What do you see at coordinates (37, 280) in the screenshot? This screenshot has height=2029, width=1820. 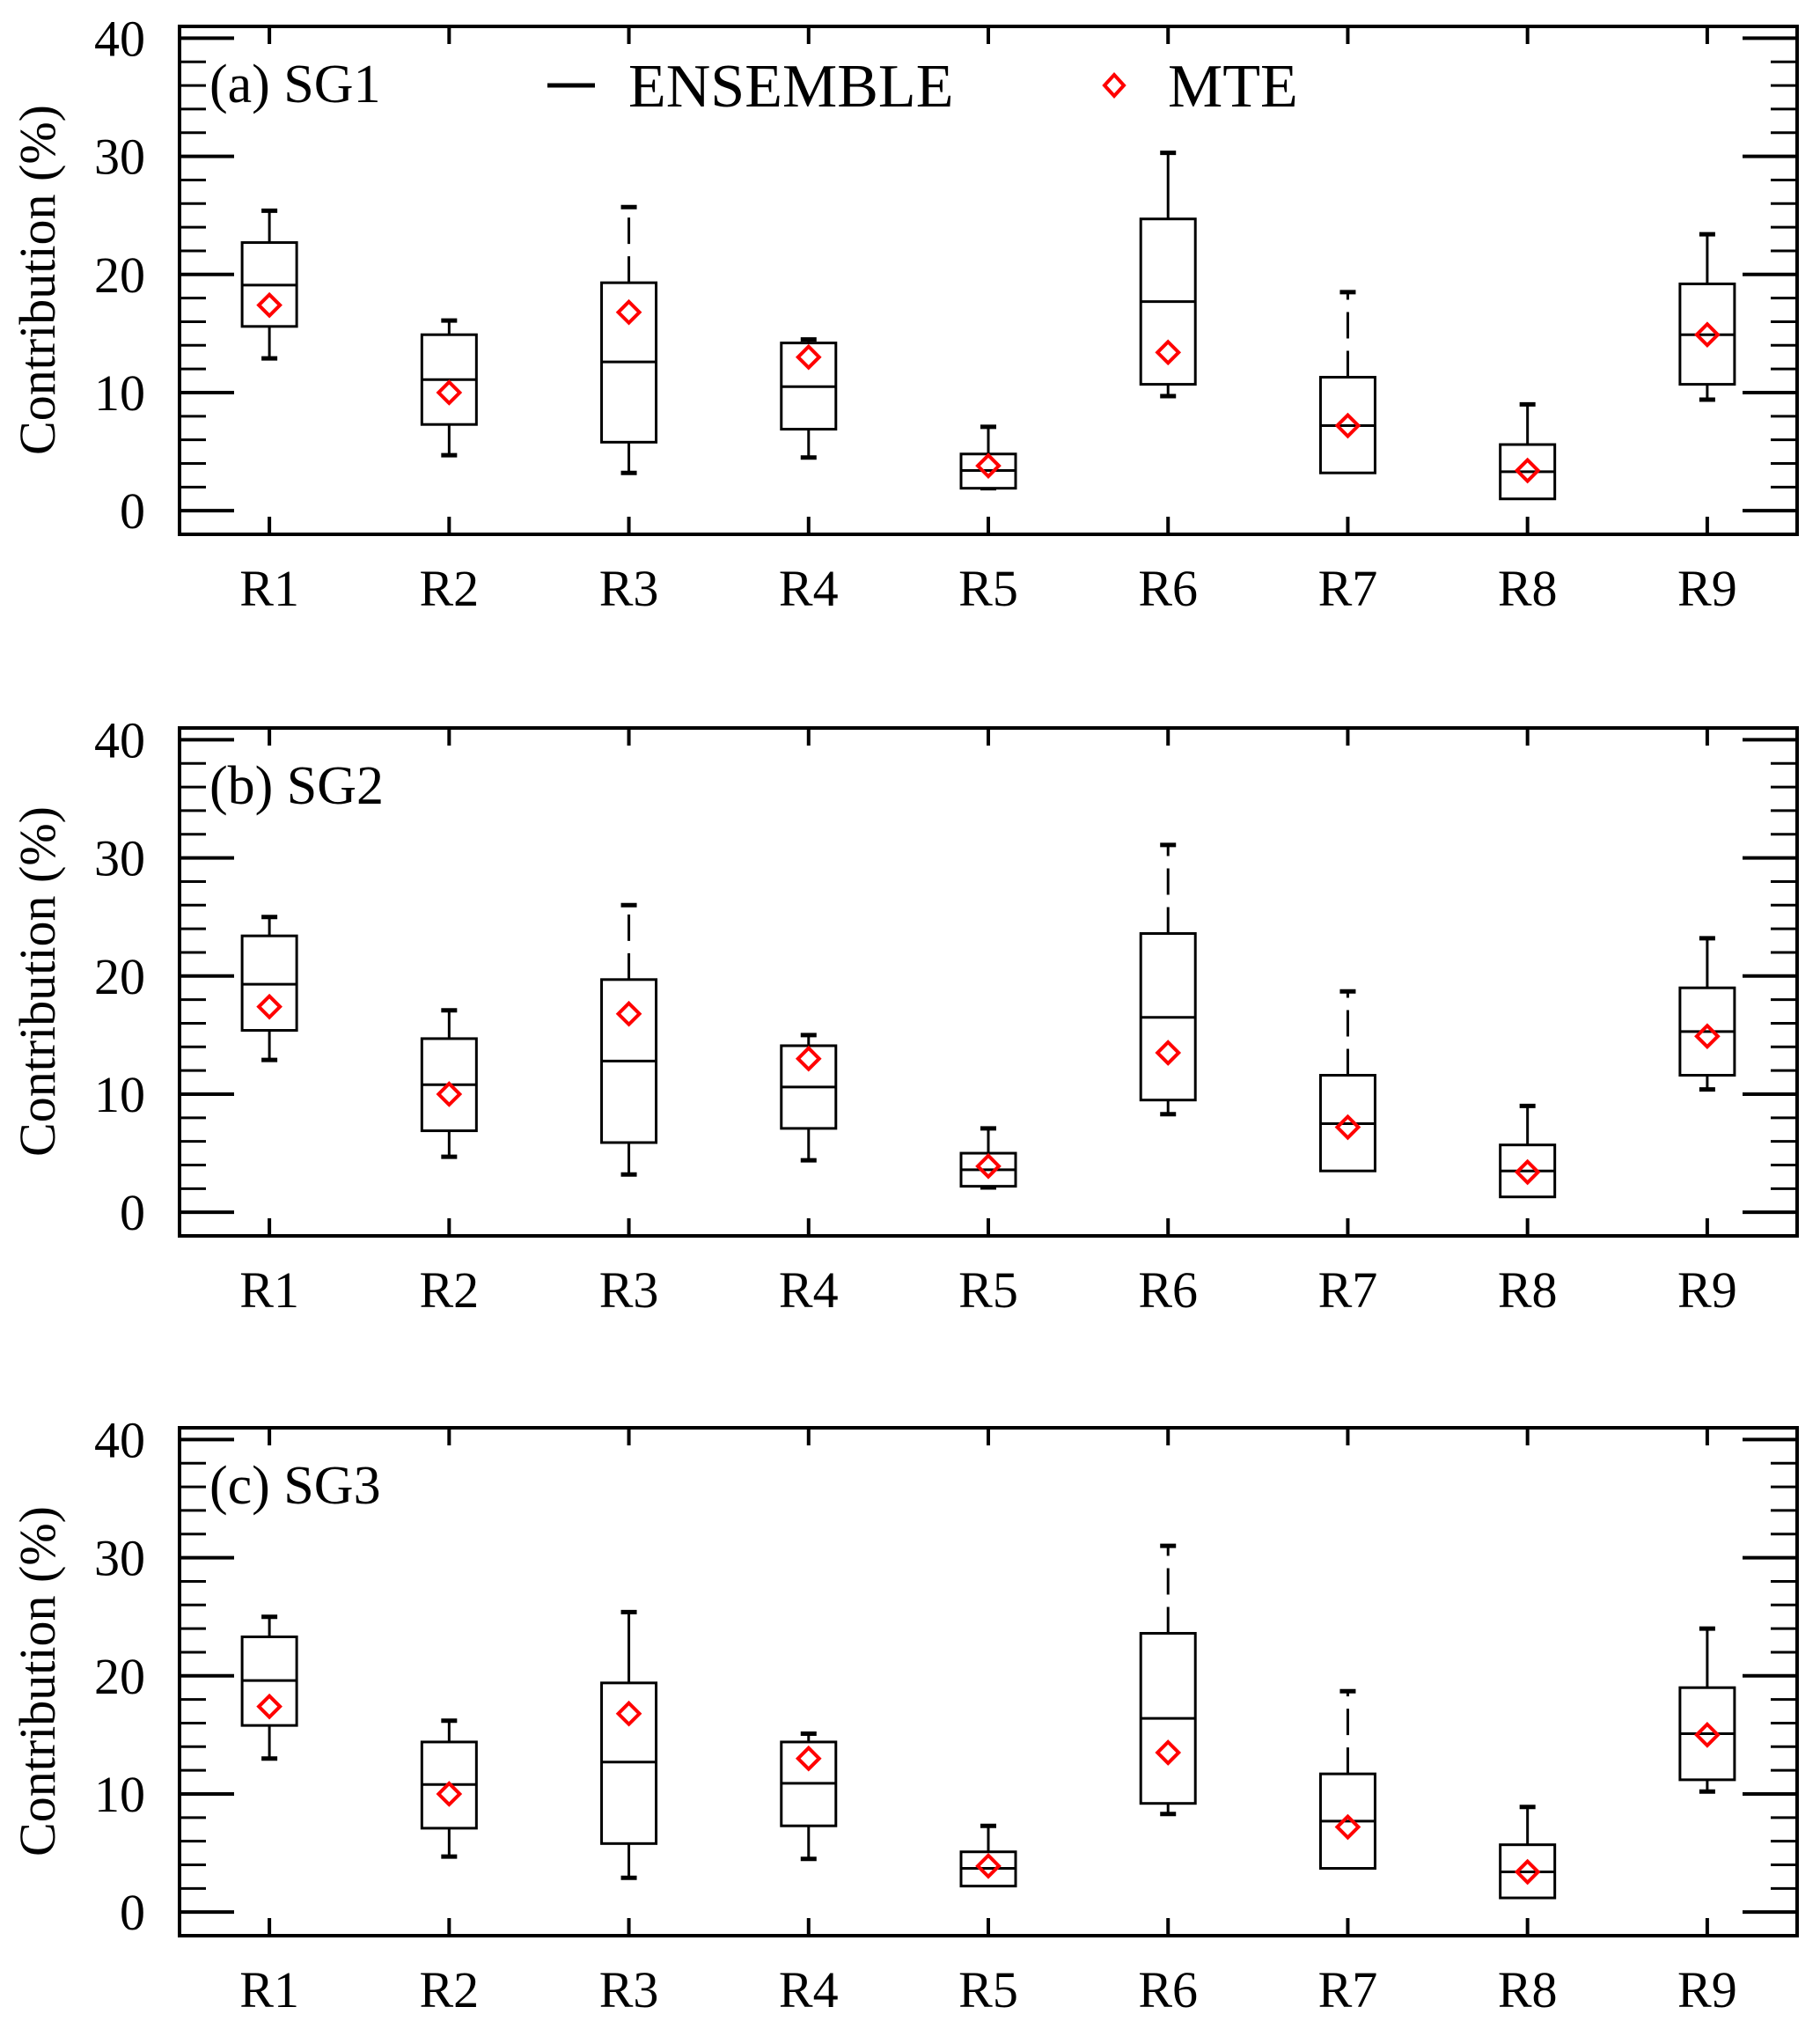 I see `panel-a-ylabel: Contribution (%)` at bounding box center [37, 280].